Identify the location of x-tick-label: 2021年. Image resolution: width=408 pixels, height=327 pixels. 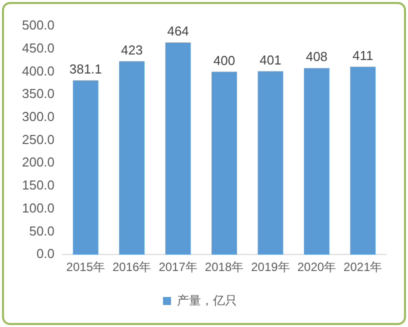
(363, 267).